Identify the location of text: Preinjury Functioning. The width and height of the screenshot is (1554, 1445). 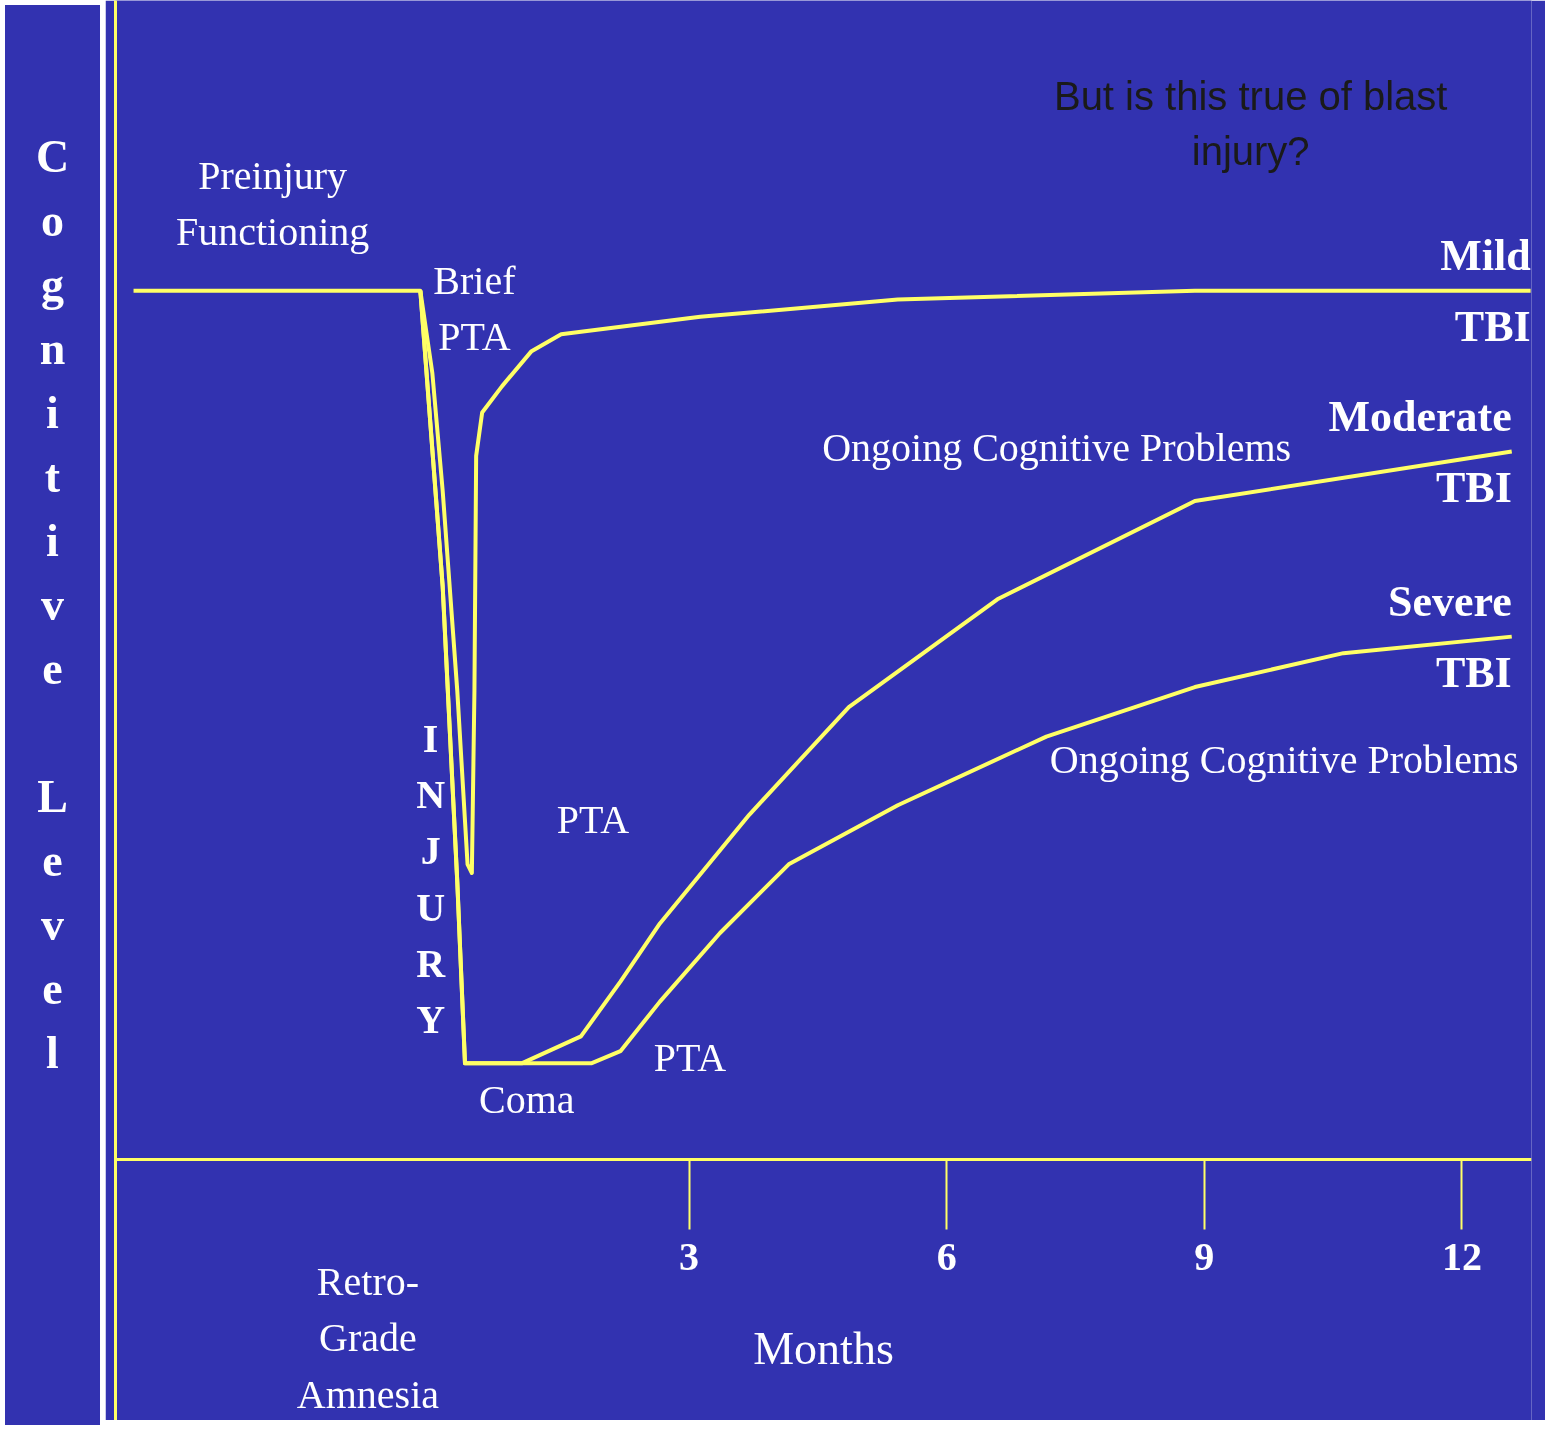
(272, 204).